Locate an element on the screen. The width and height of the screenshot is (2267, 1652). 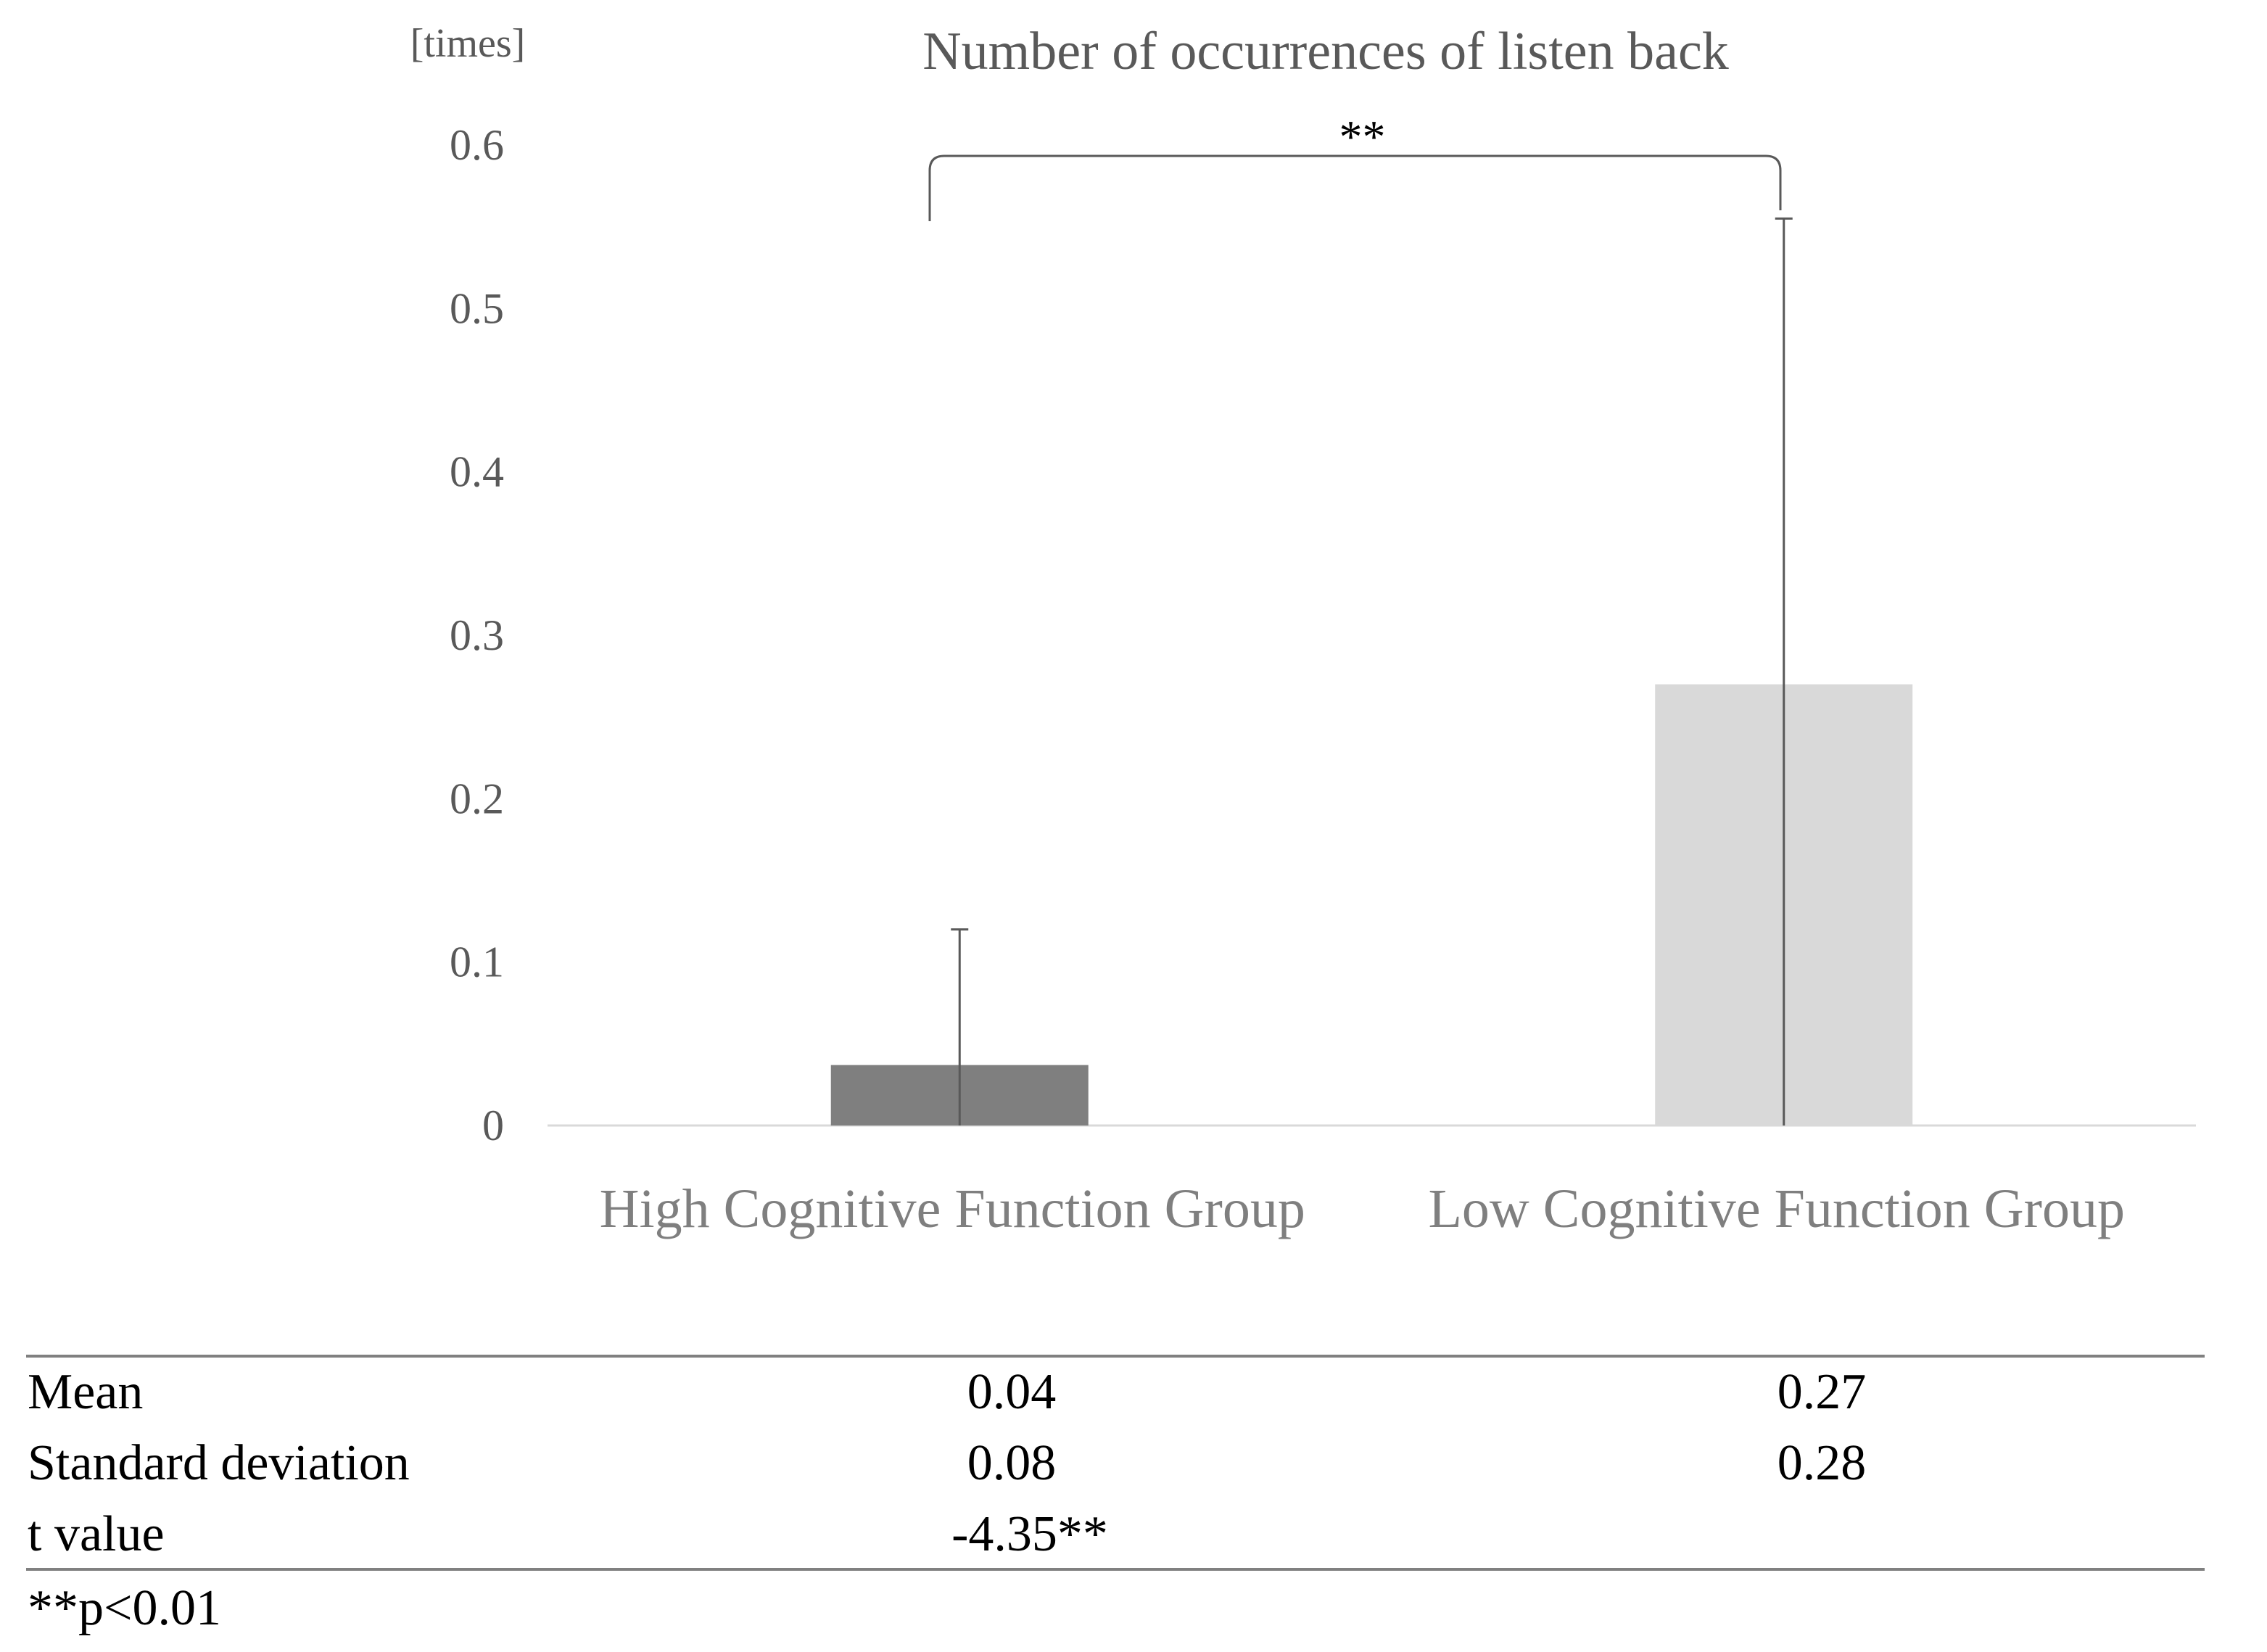
category-label-0: High Cognitive Function Group is located at coordinates (952, 1208).